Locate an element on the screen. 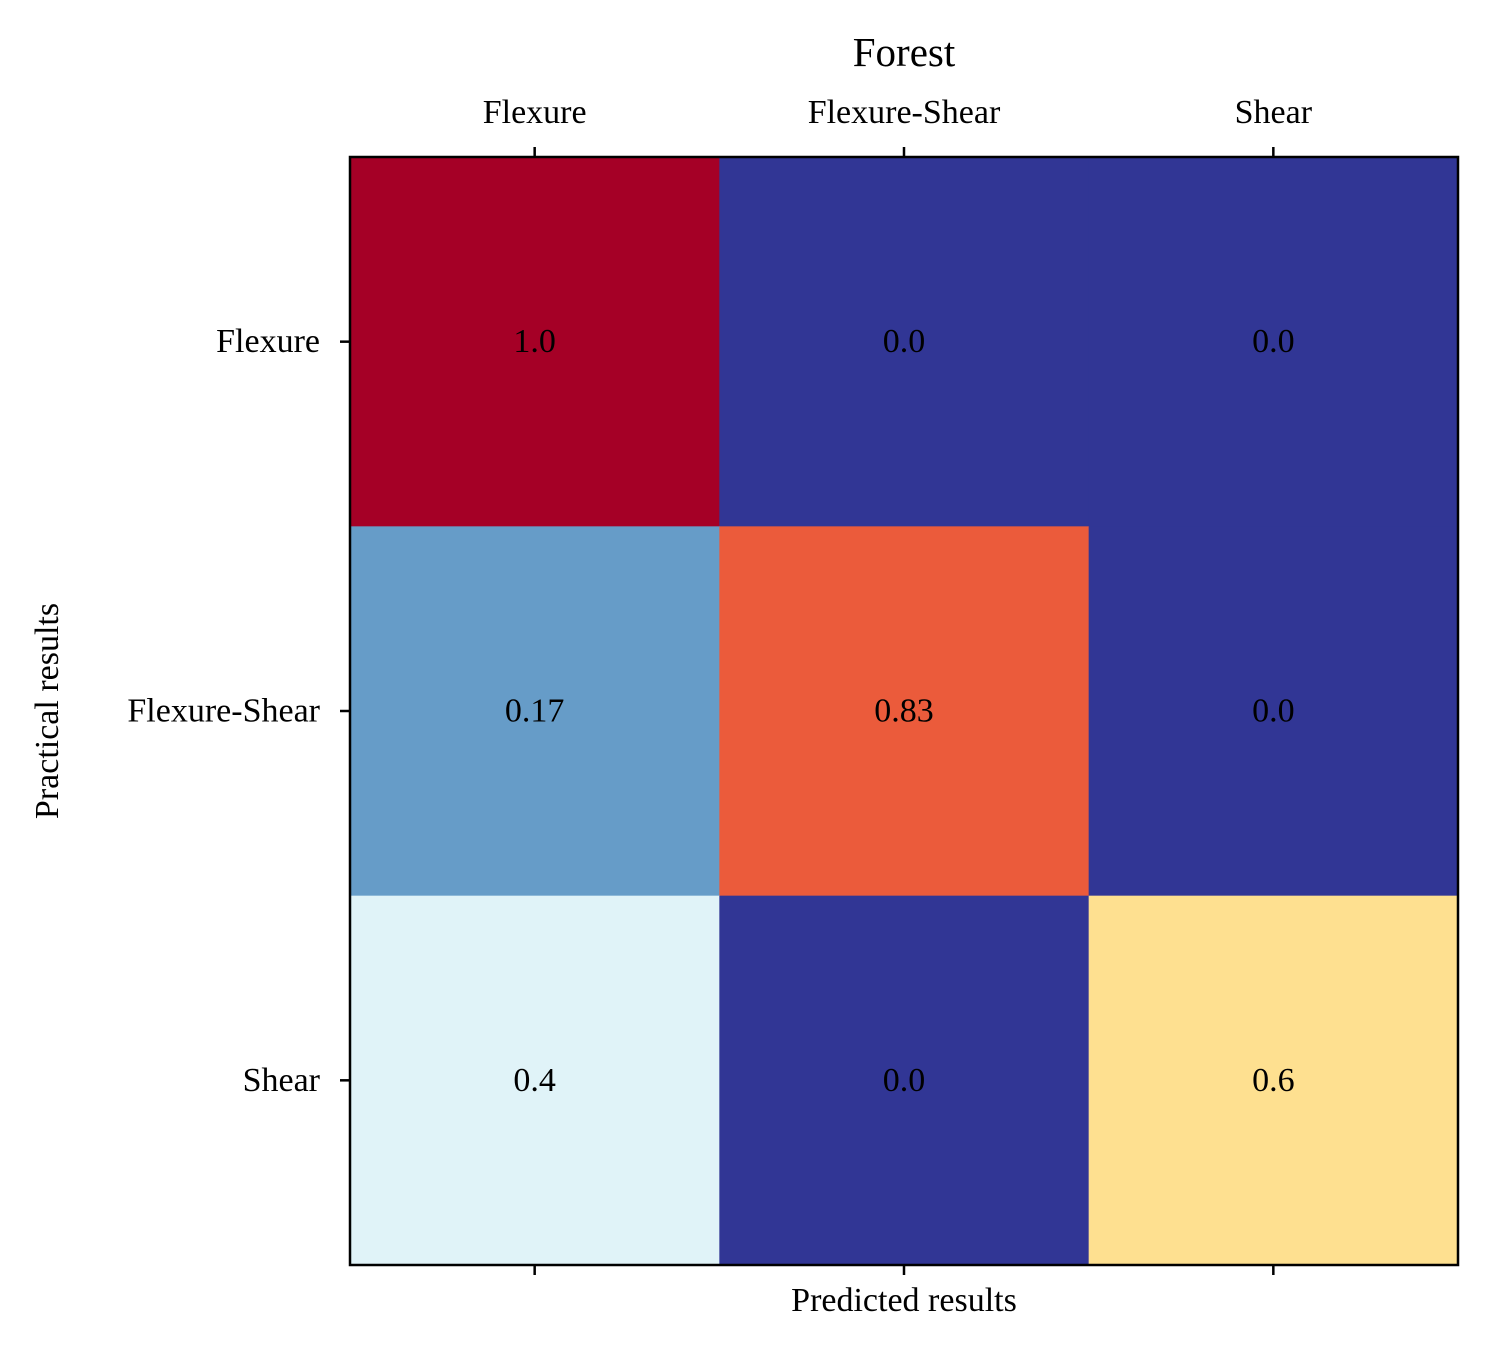 The width and height of the screenshot is (1488, 1350). x-tick-label: Flexure-Shear is located at coordinates (904, 112).